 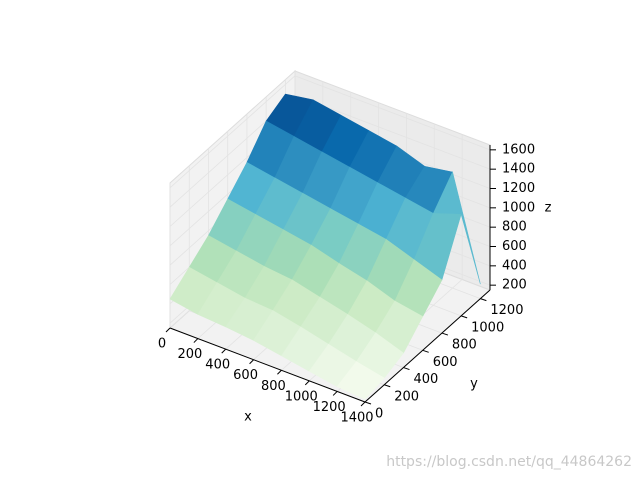 What do you see at coordinates (464, 345) in the screenshot?
I see `y-tick-label: 800` at bounding box center [464, 345].